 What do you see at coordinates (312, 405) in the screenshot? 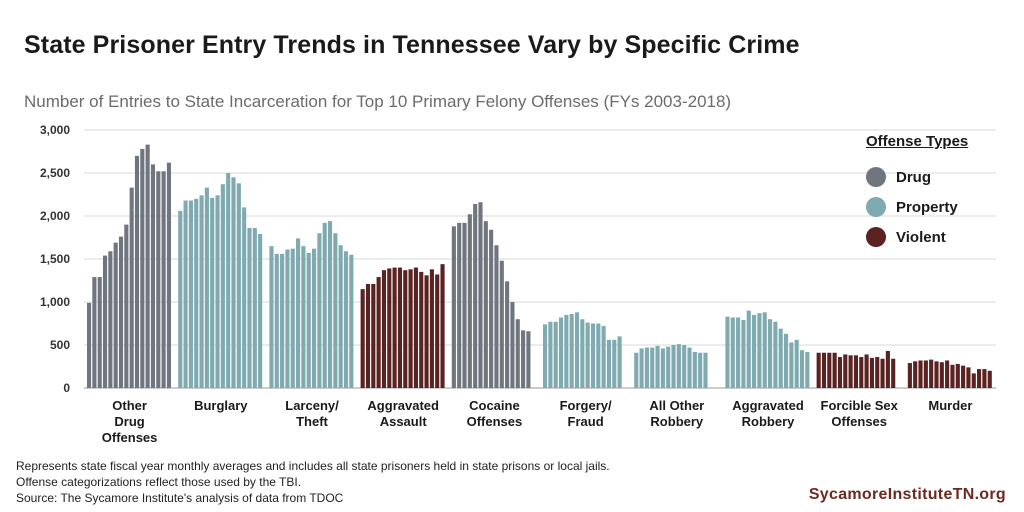
I see `x-category-label: Larceny/` at bounding box center [312, 405].